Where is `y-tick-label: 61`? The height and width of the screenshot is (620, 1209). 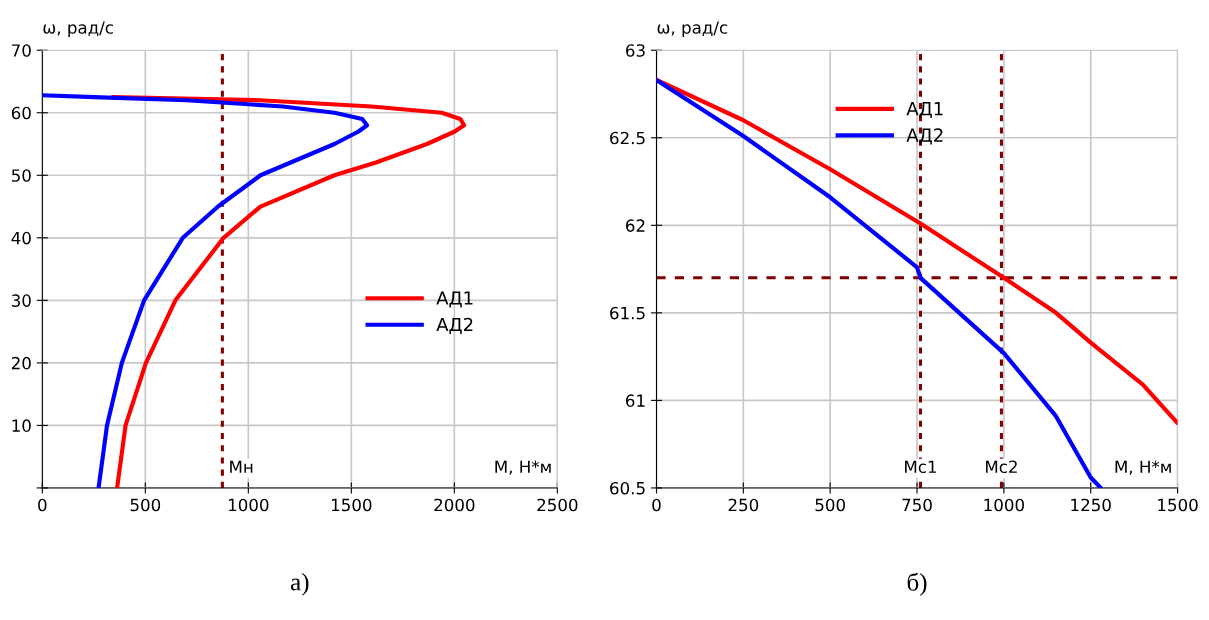 y-tick-label: 61 is located at coordinates (635, 400).